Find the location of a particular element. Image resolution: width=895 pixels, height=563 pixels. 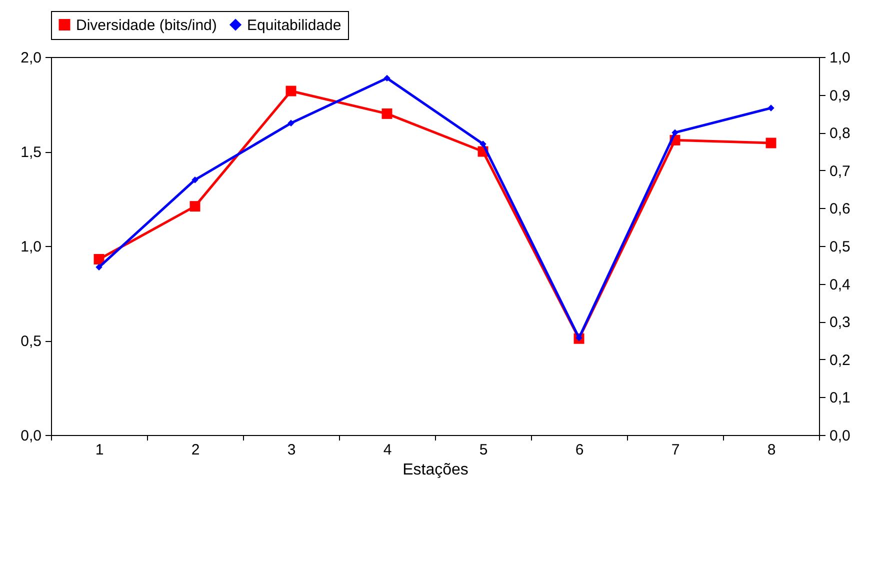

y2-tick-label: 0,8 is located at coordinates (840, 133).